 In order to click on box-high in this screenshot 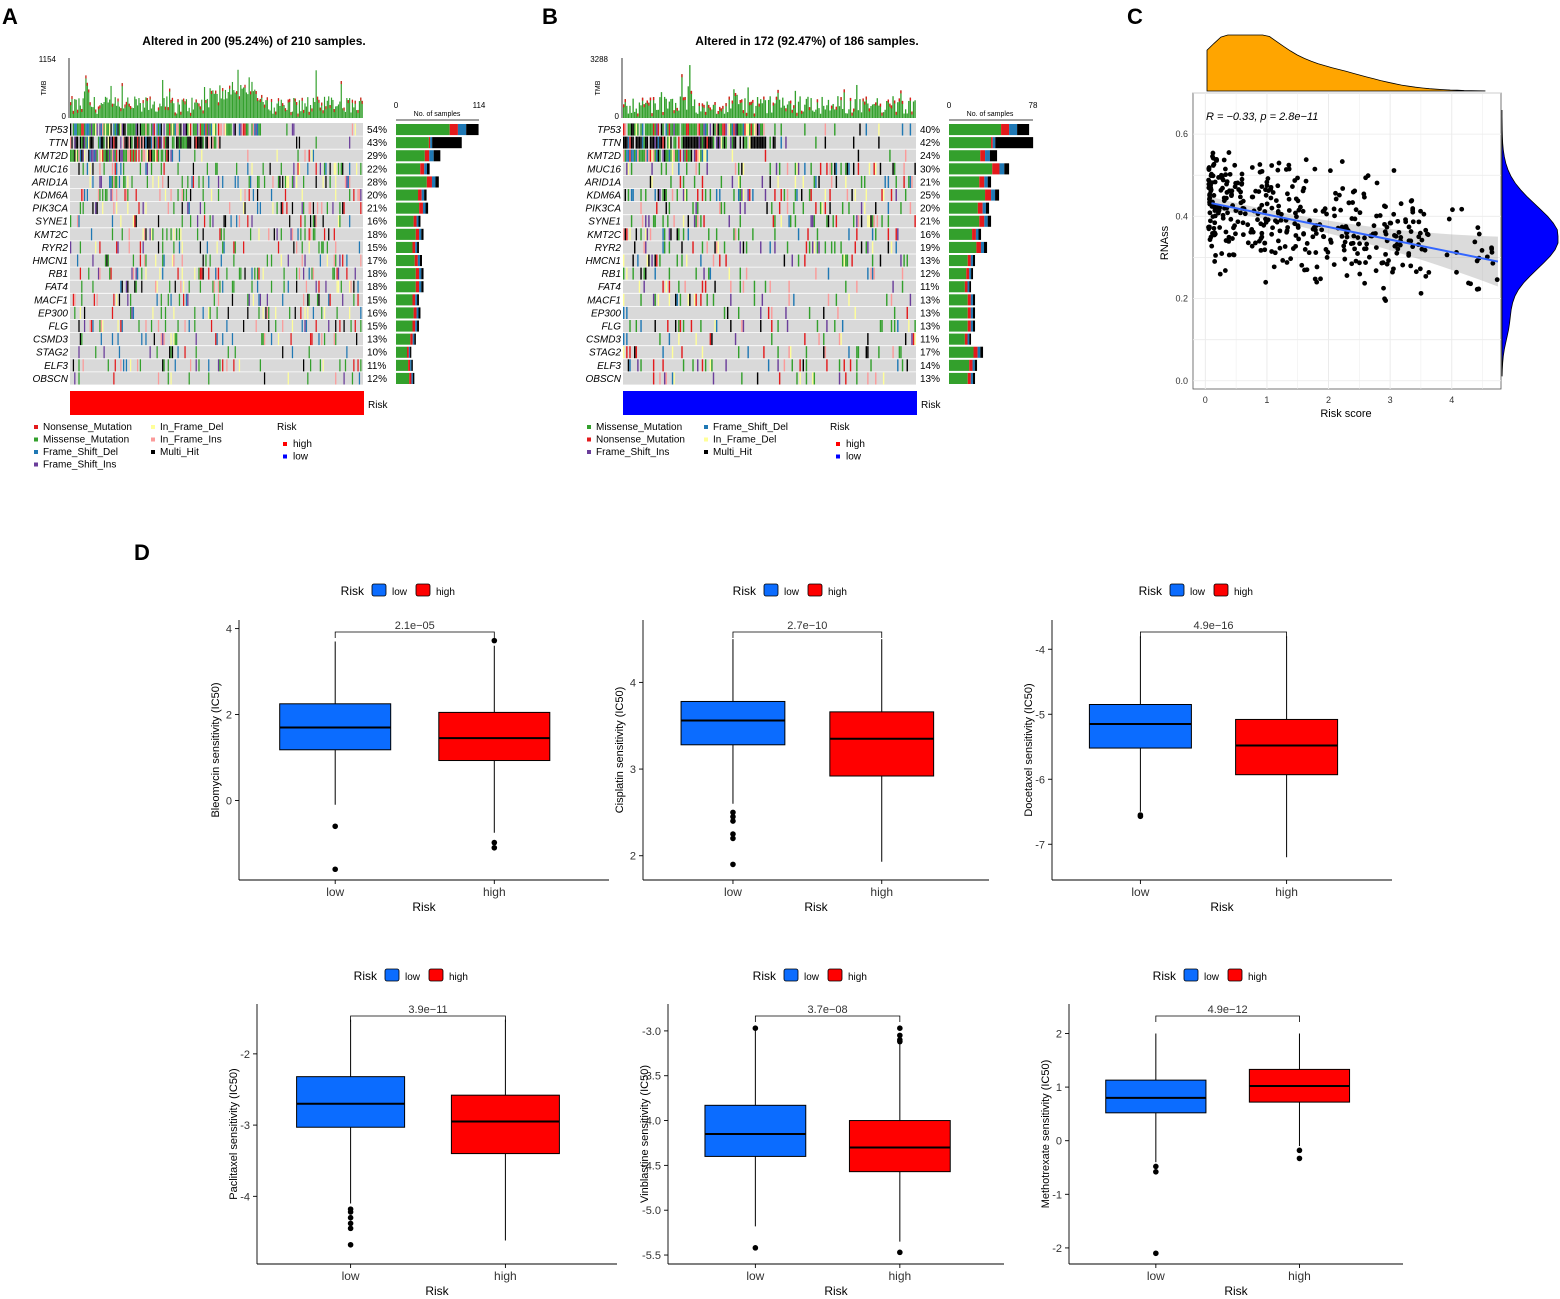, I will do `click(899, 1146)`.